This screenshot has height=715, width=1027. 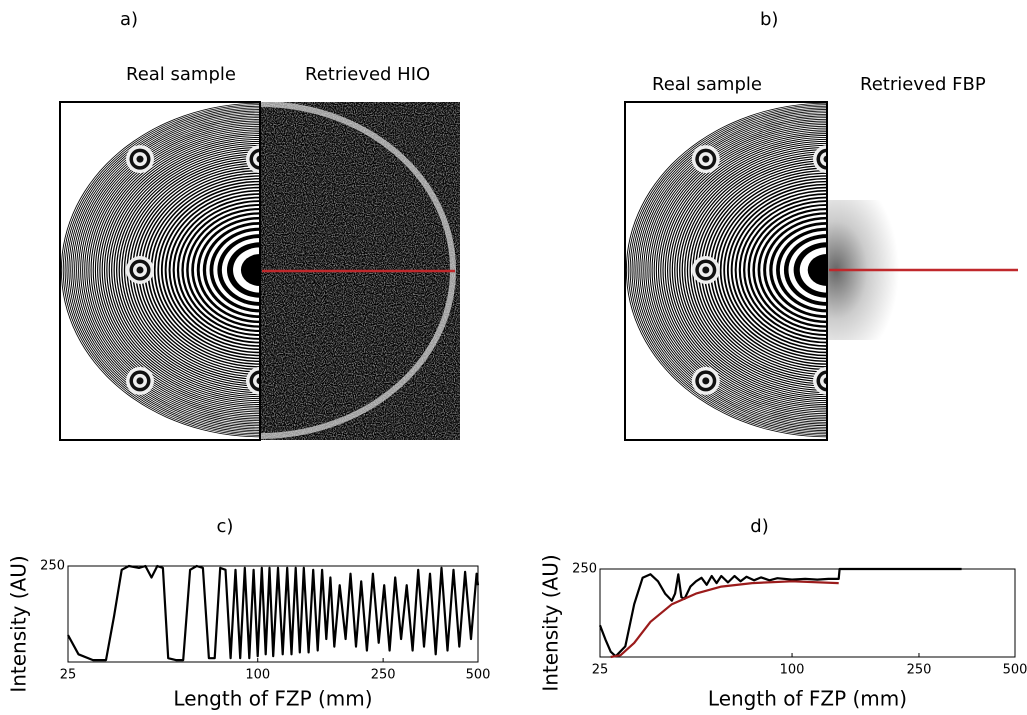 What do you see at coordinates (759, 526) in the screenshot?
I see `chart-title: d)` at bounding box center [759, 526].